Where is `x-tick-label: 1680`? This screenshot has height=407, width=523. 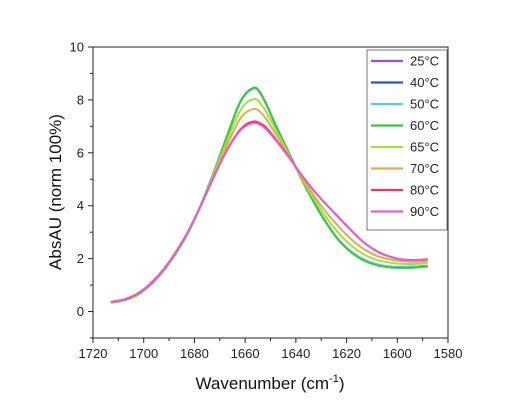
x-tick-label: 1680 is located at coordinates (194, 353).